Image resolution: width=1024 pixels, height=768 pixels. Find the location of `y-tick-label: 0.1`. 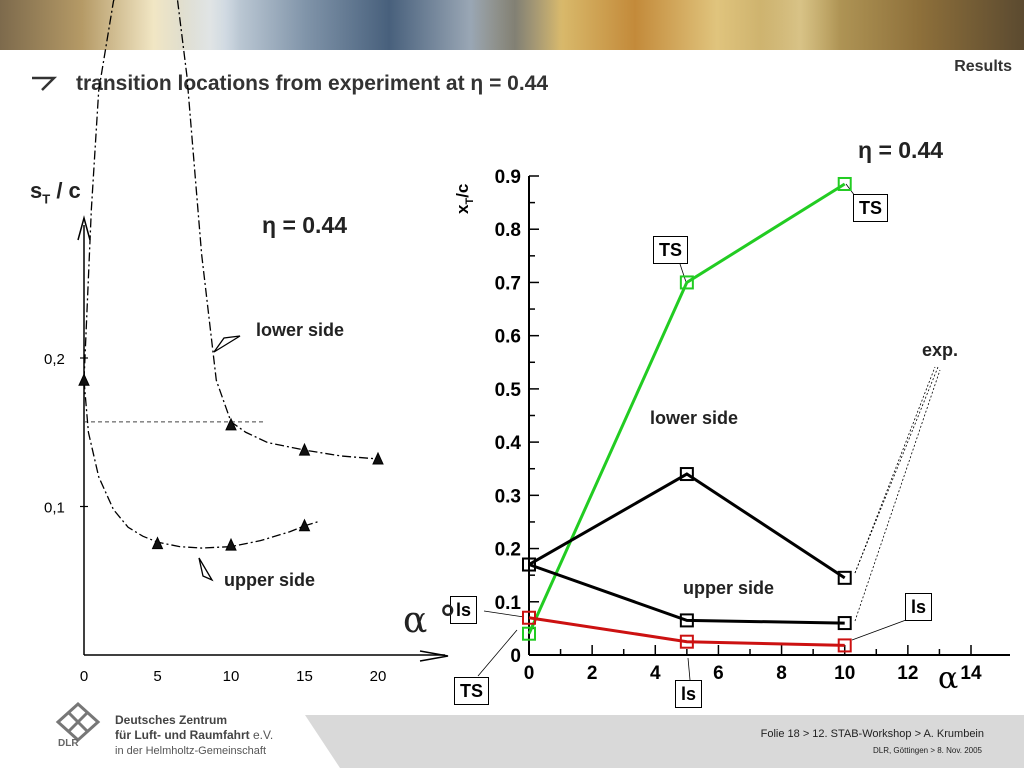

y-tick-label: 0.1 is located at coordinates (508, 603).